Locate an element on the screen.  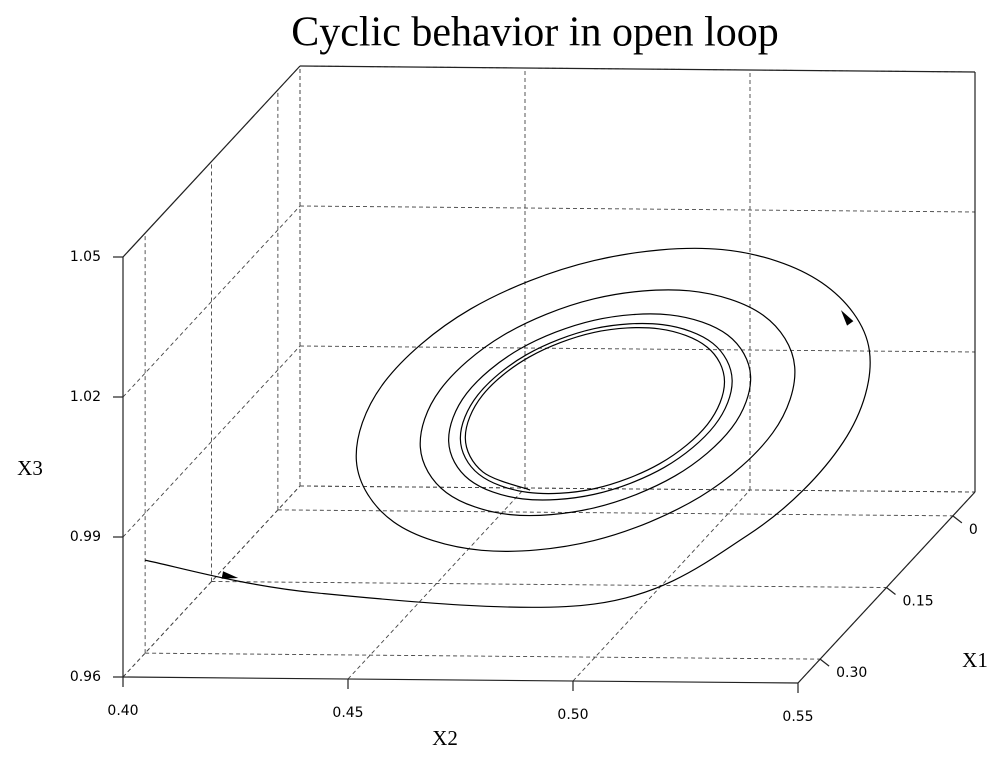
x2-tick-label: 0.45 is located at coordinates (347, 713).